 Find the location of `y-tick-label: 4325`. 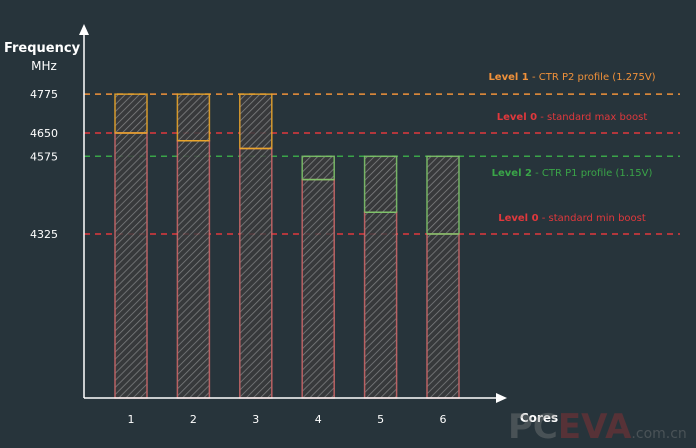

y-tick-label: 4325 is located at coordinates (44, 234).